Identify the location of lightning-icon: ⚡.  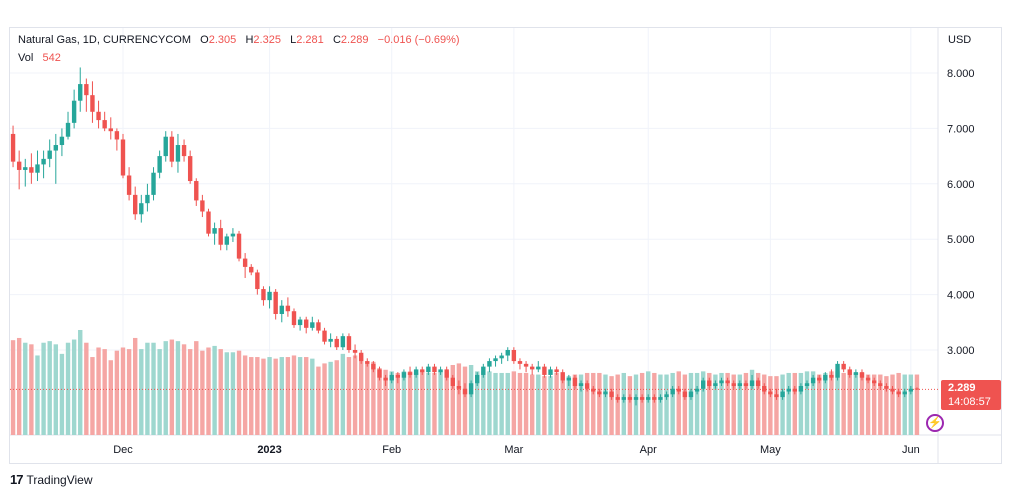
(935, 423).